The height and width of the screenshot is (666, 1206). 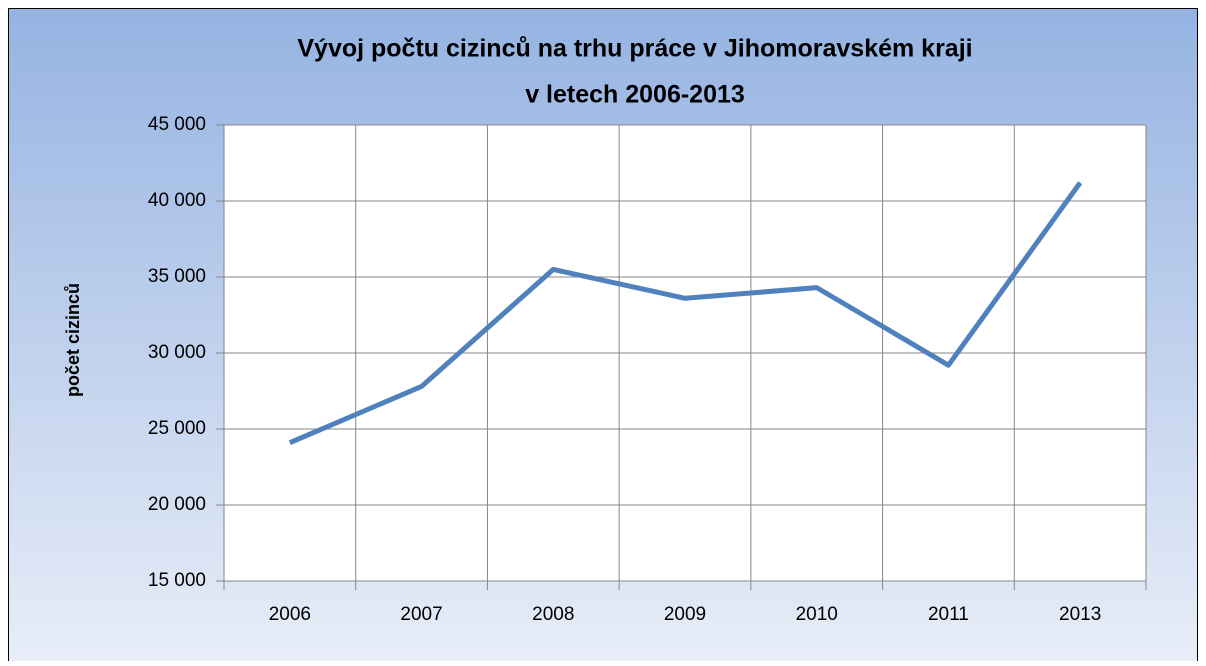 What do you see at coordinates (177, 276) in the screenshot?
I see `y-tick-label: 35 000` at bounding box center [177, 276].